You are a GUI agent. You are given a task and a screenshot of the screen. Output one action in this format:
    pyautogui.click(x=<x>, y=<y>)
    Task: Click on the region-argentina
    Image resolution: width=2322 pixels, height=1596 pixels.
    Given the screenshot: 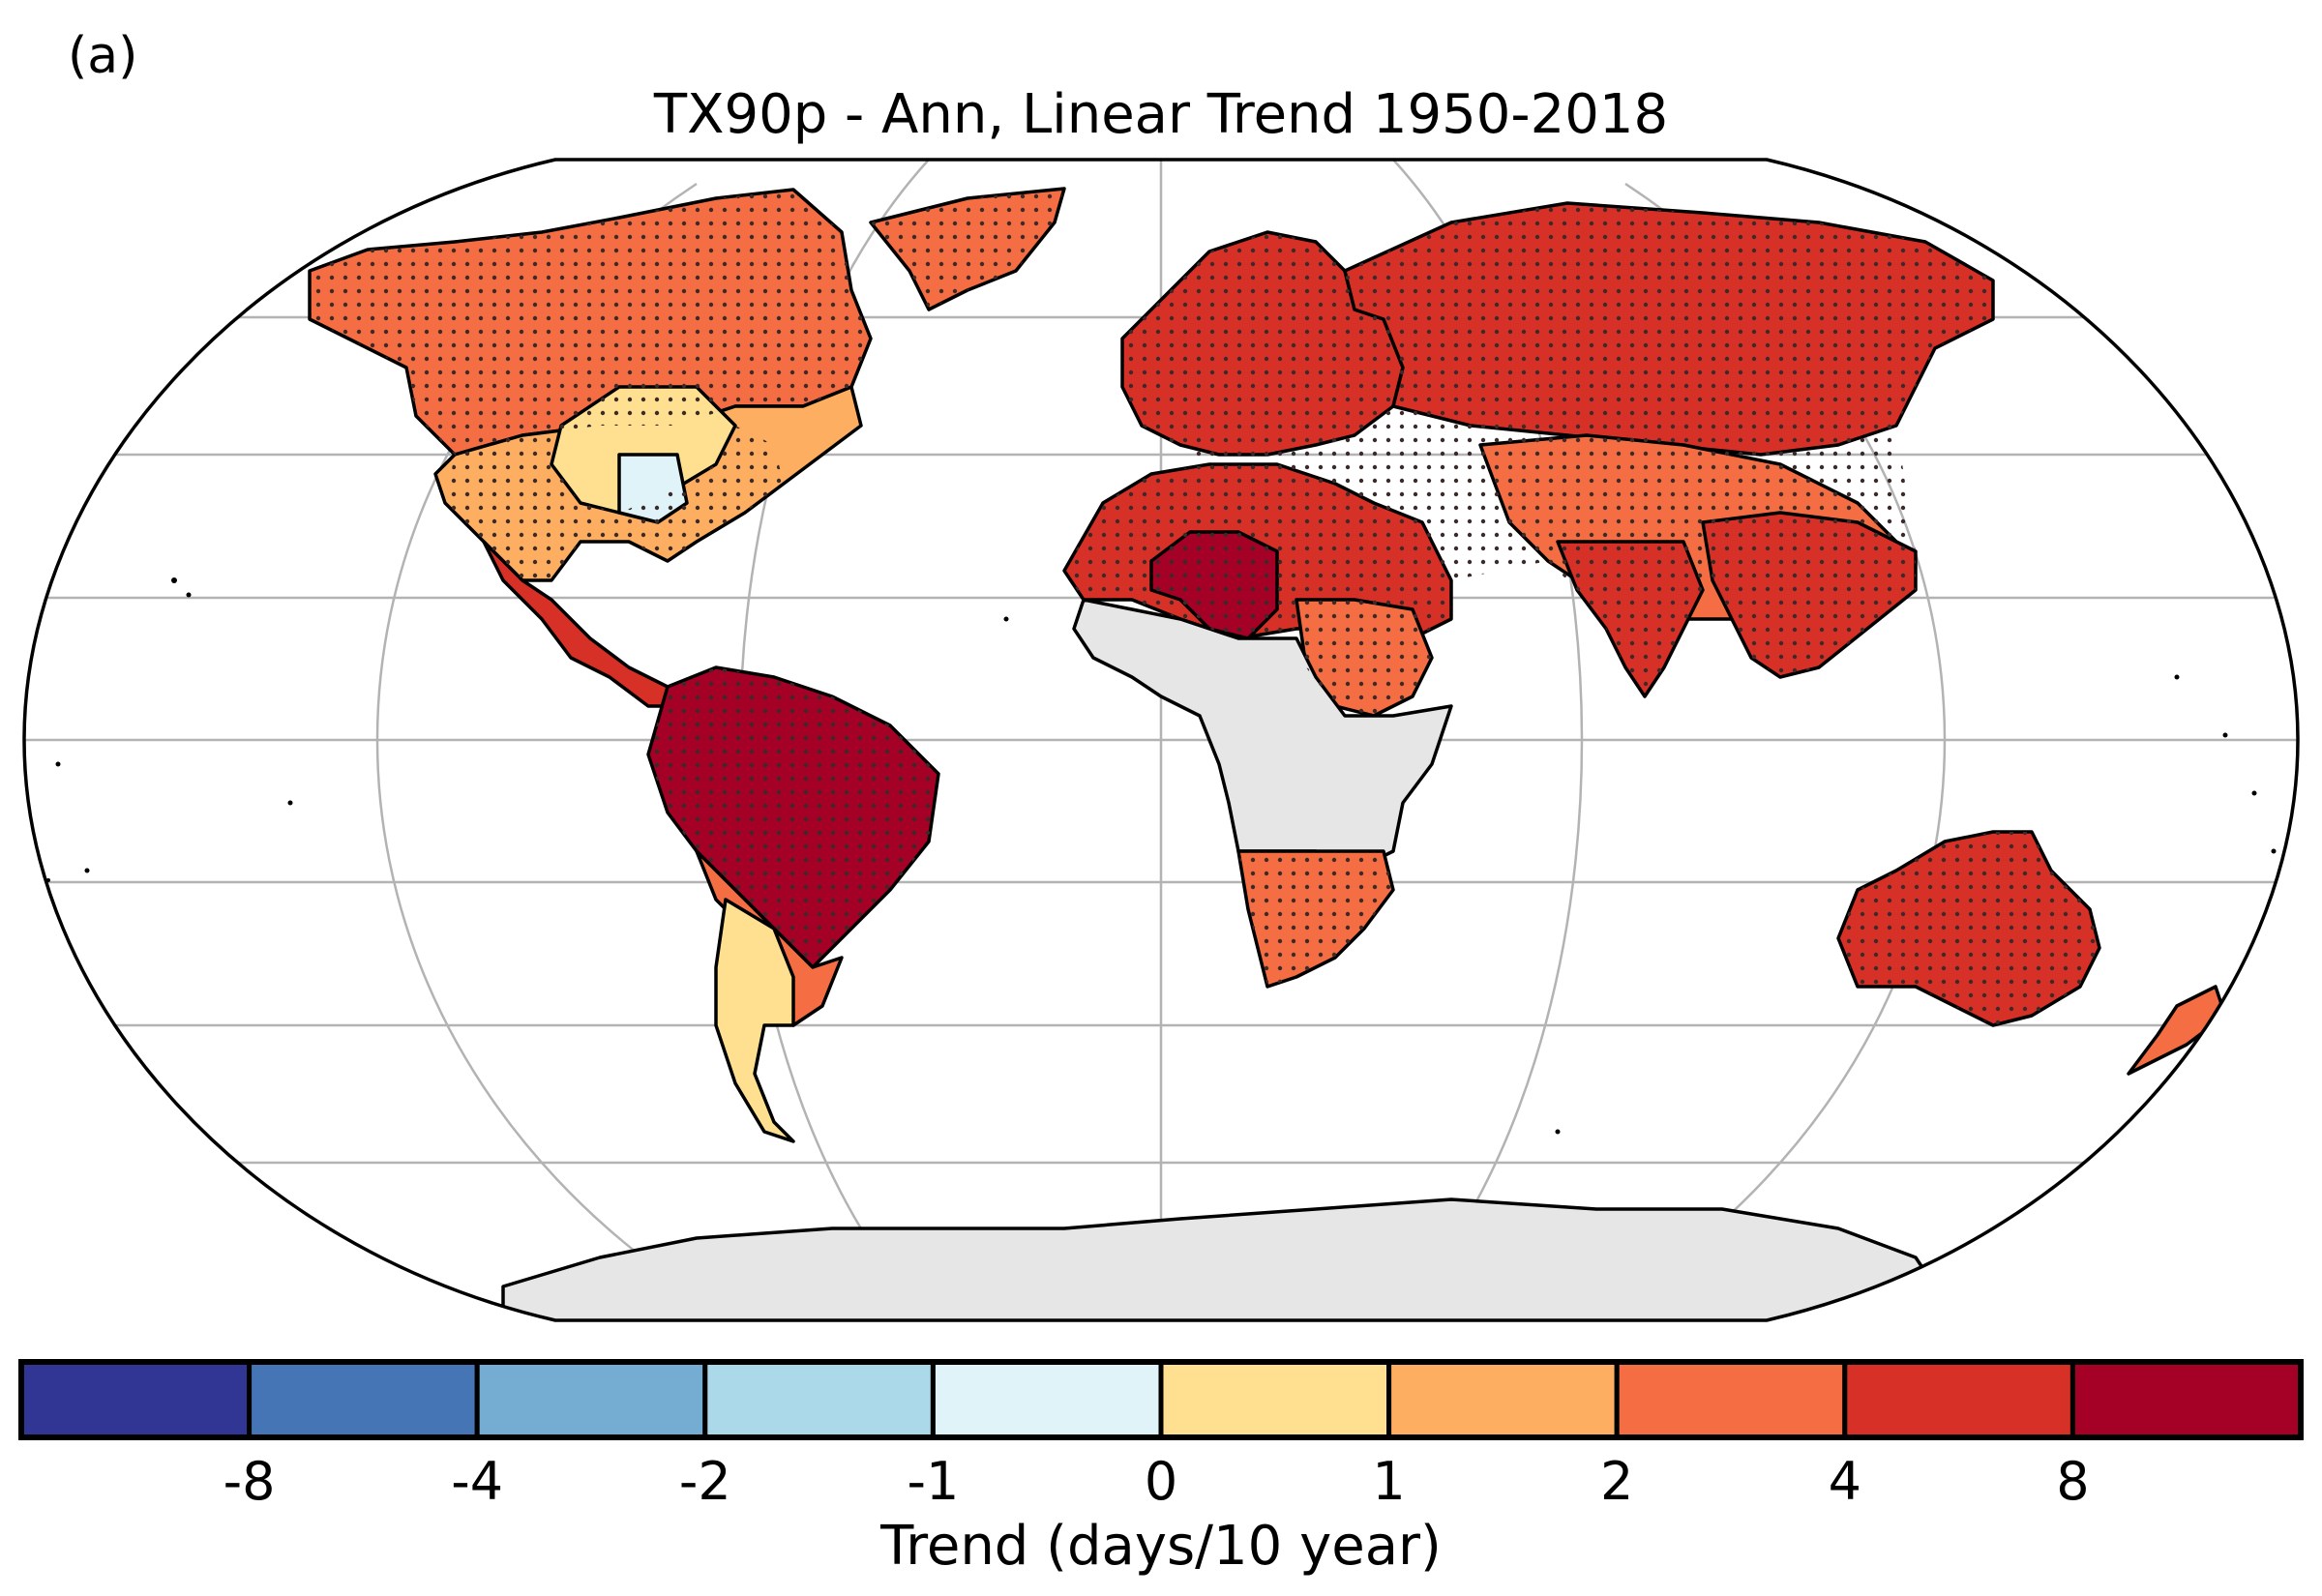 What is the action you would take?
    pyautogui.click(x=754, y=1020)
    